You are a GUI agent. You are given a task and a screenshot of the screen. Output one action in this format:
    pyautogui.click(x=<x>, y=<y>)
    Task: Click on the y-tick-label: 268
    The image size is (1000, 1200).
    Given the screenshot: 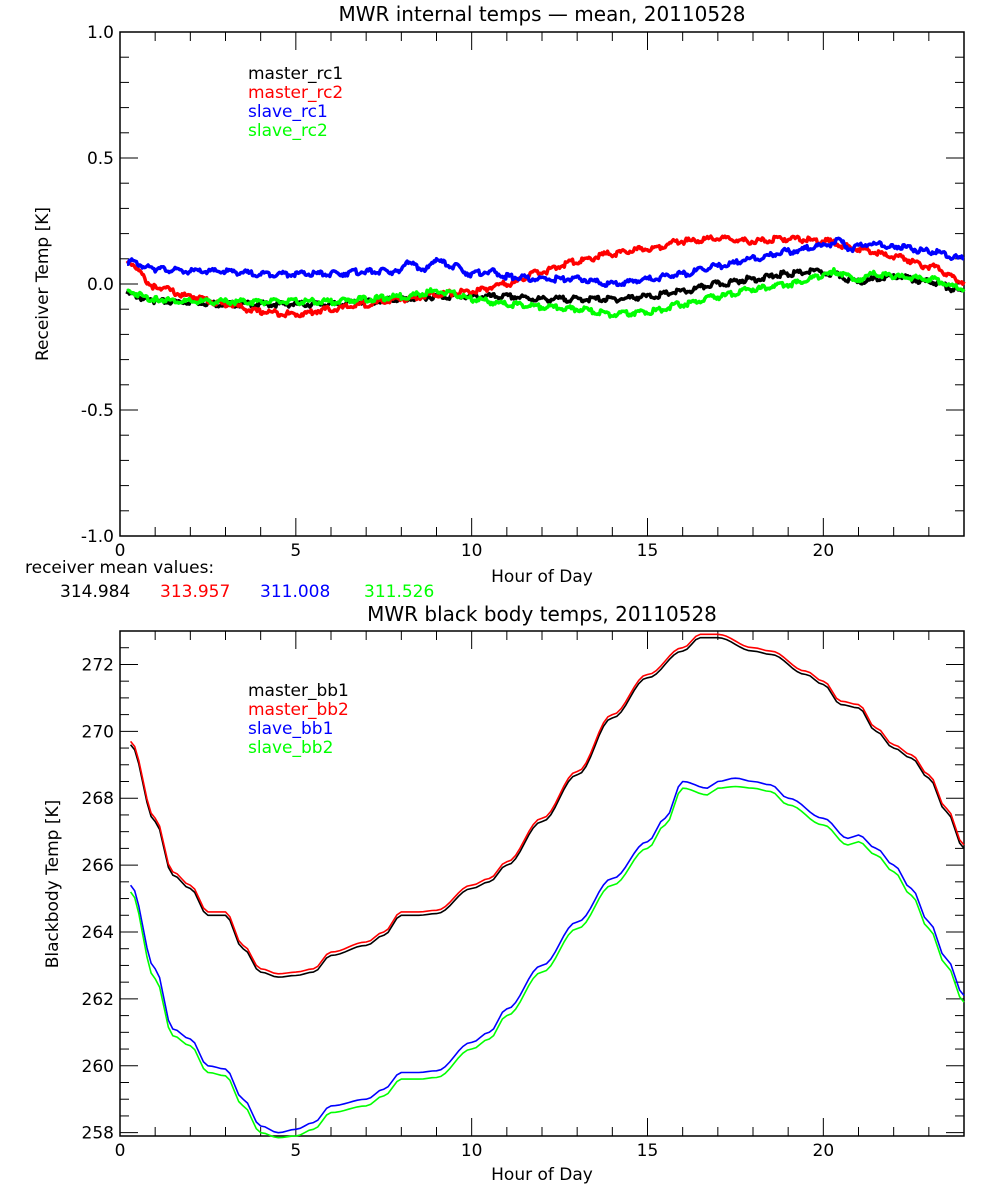 What is the action you would take?
    pyautogui.click(x=98, y=799)
    